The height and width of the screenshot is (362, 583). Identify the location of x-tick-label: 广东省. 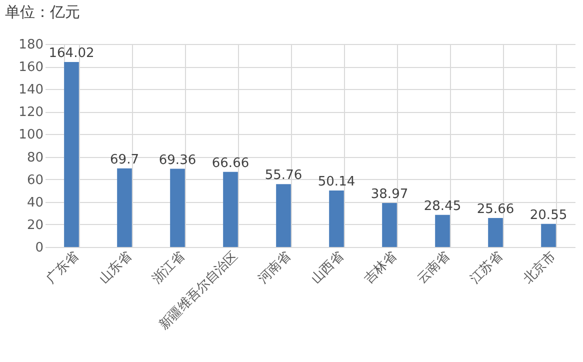
(63, 267).